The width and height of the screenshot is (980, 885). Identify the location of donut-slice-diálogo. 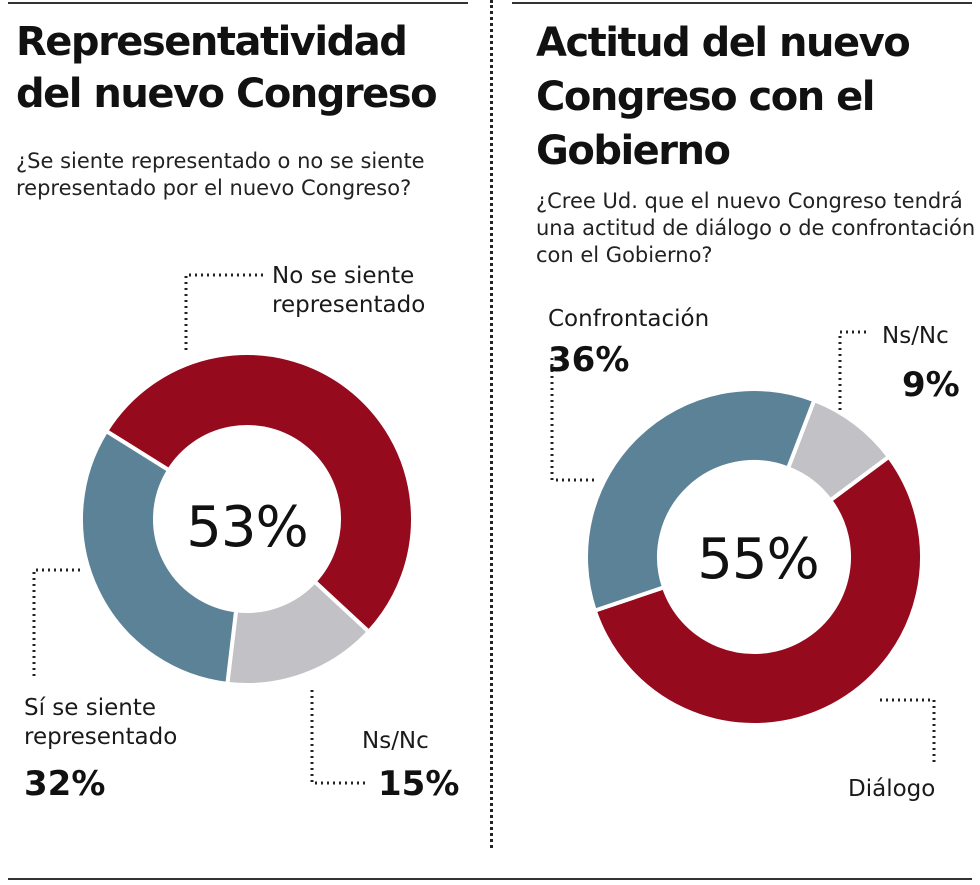
(758, 590).